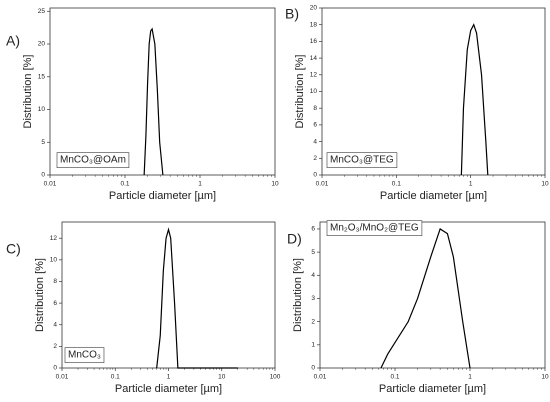 This screenshot has height=402, width=550. What do you see at coordinates (313, 298) in the screenshot?
I see `y-tick-label: 3` at bounding box center [313, 298].